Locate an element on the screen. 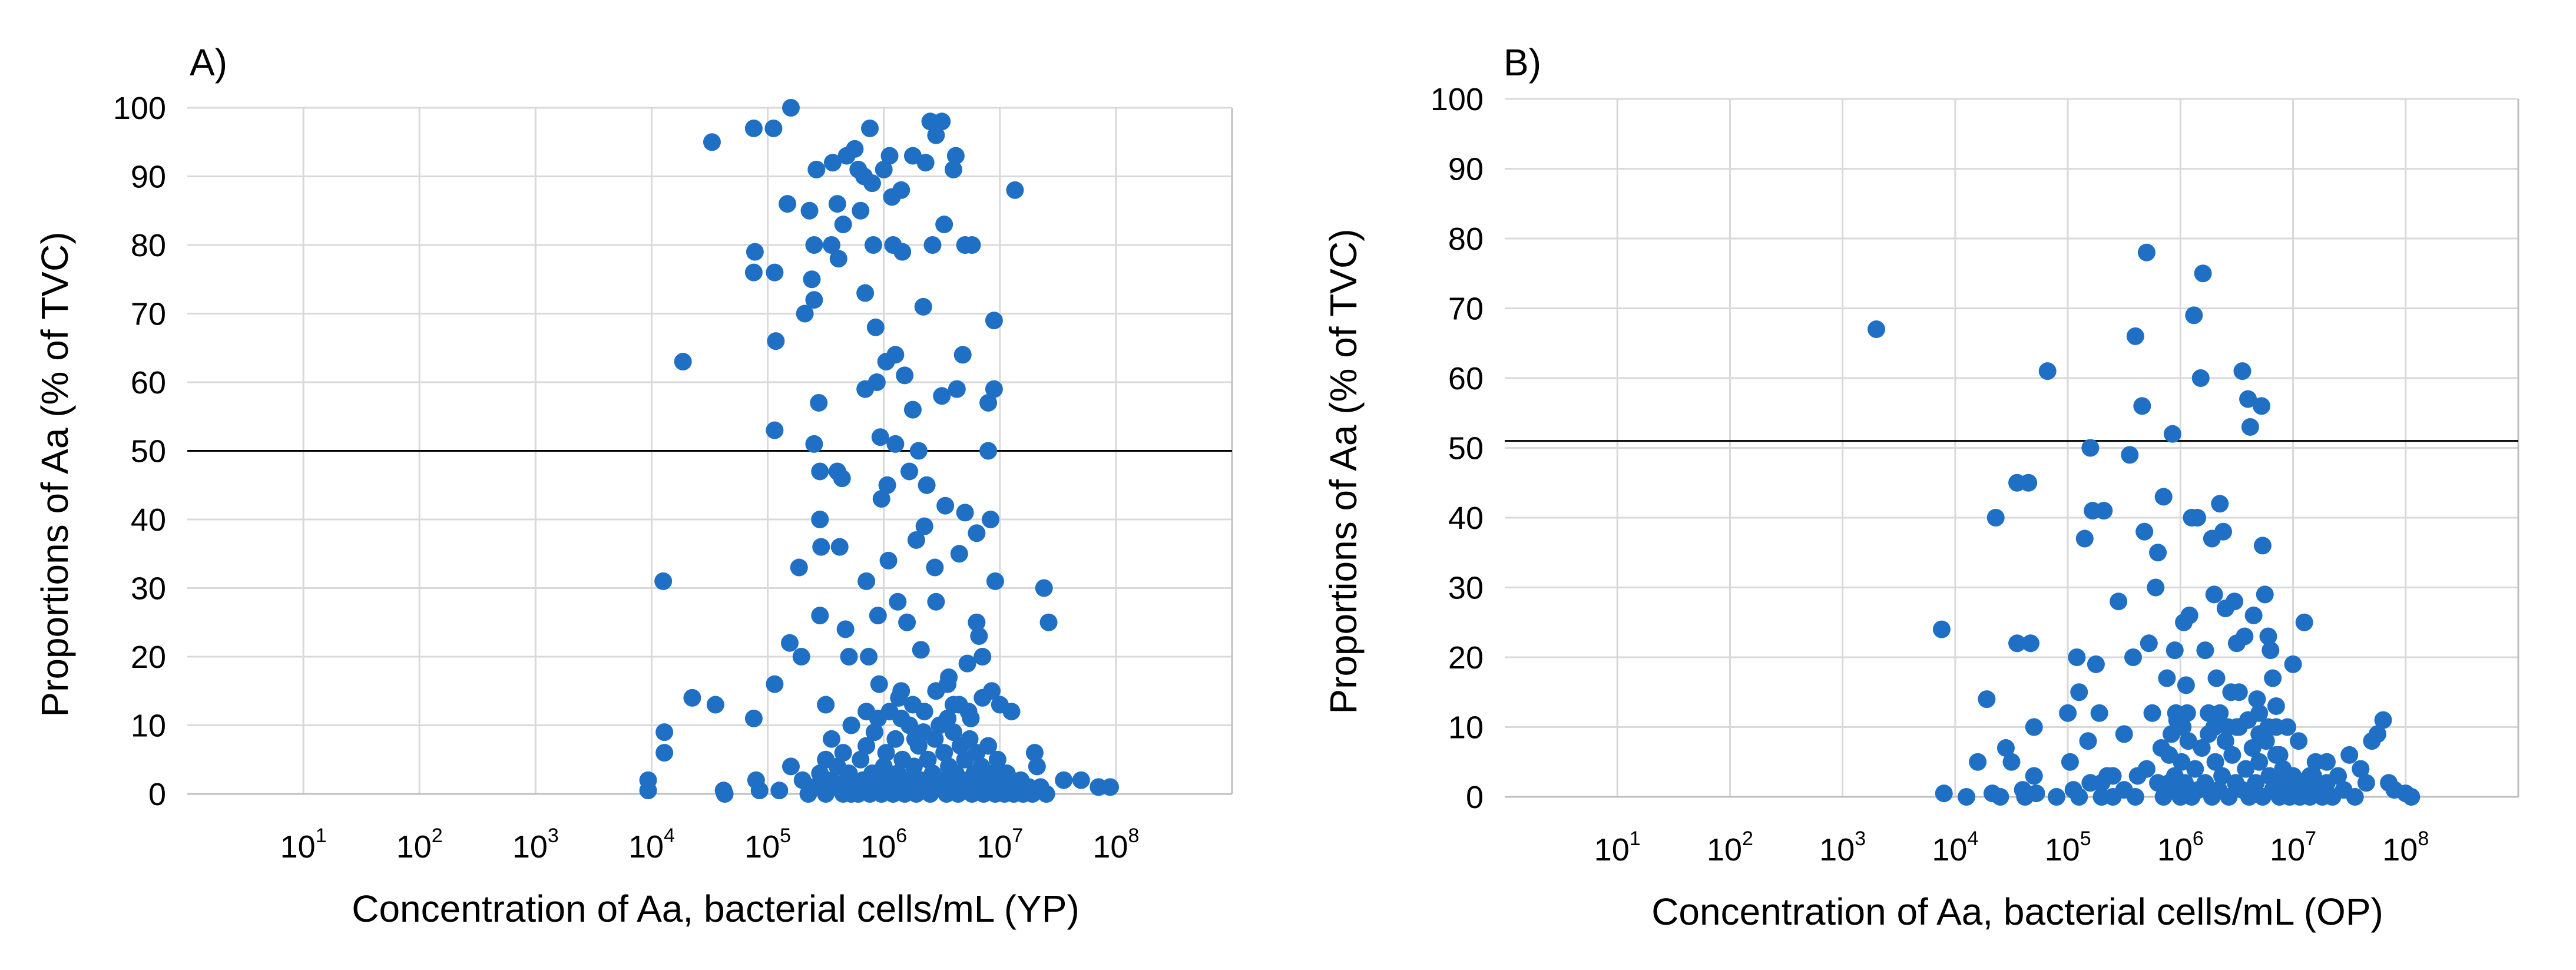 The width and height of the screenshot is (2576, 970). y-tick-label: 60 is located at coordinates (148, 382).